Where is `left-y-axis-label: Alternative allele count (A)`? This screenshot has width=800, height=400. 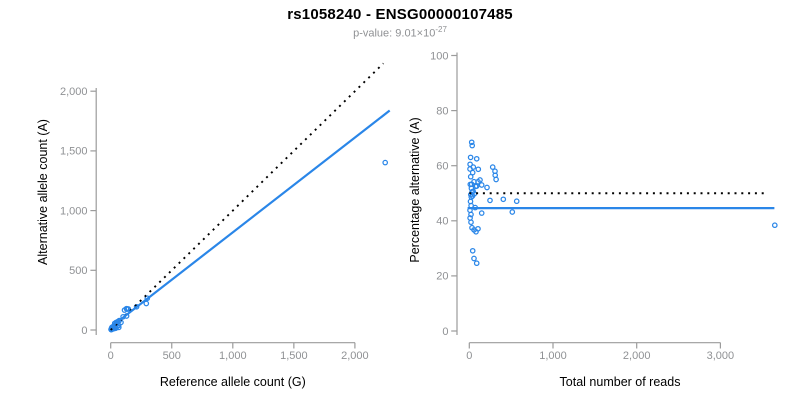 left-y-axis-label: Alternative allele count (A) is located at coordinates (43, 192).